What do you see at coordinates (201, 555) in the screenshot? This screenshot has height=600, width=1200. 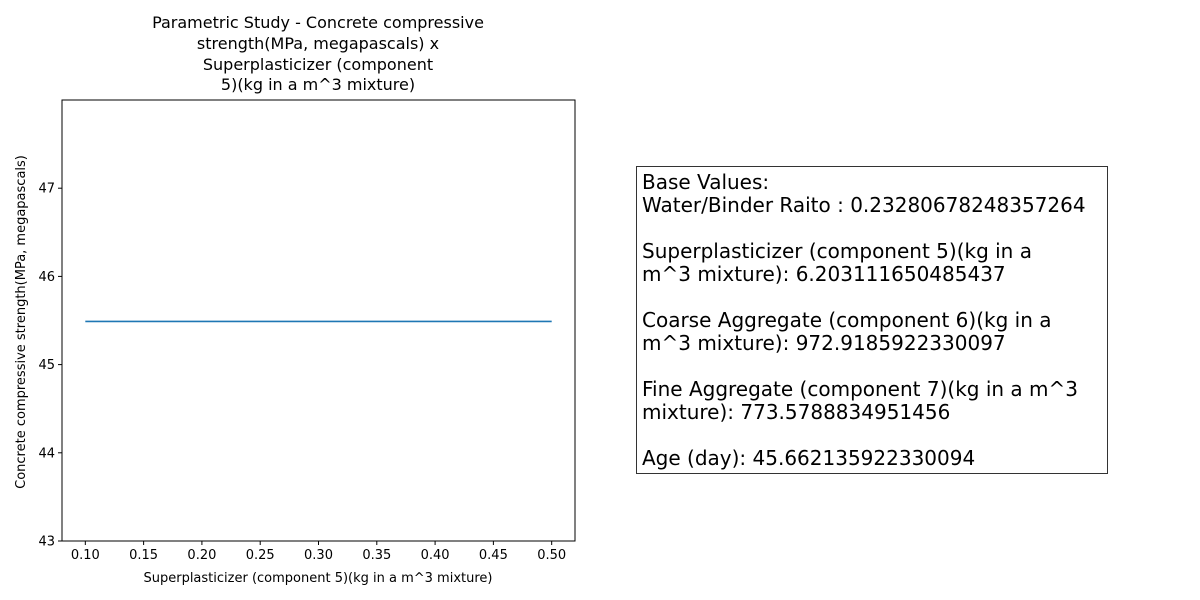 I see `x-tick-label: 0.20` at bounding box center [201, 555].